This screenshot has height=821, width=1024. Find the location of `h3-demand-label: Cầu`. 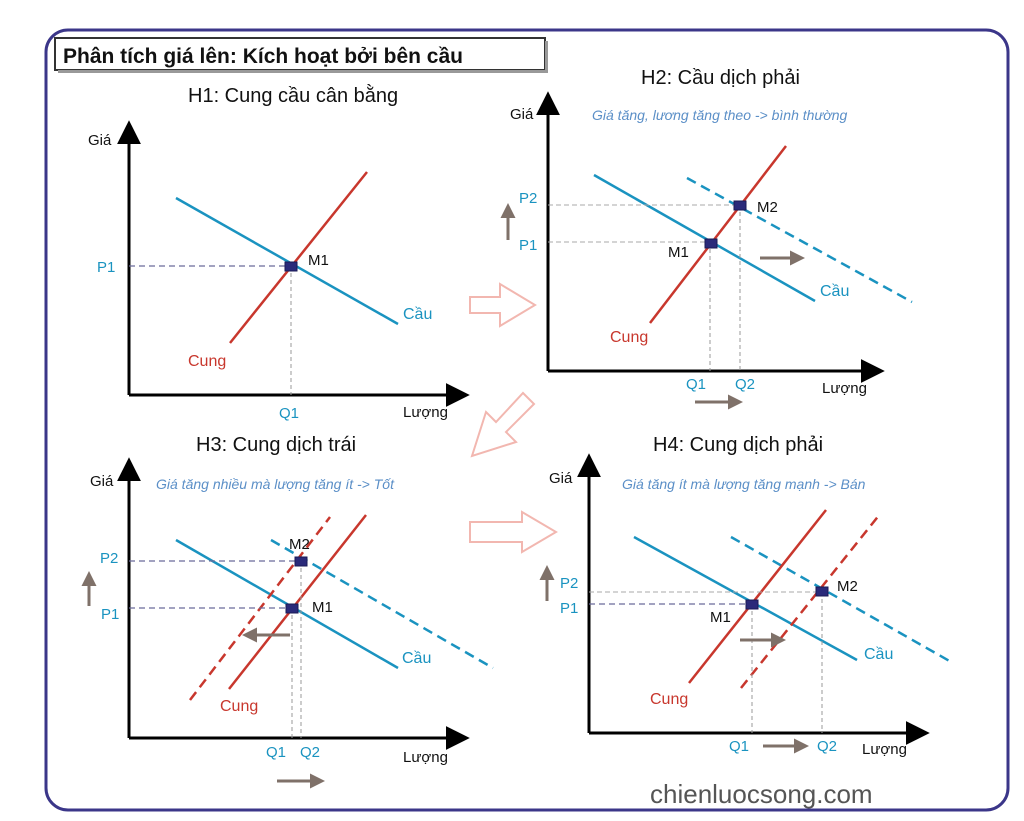

h3-demand-label: Cầu is located at coordinates (416, 658).